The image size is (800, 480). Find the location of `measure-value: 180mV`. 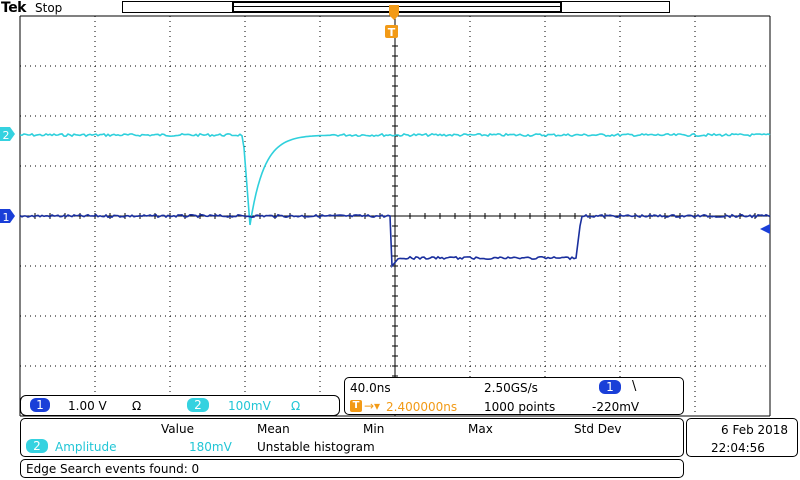

measure-value: 180mV is located at coordinates (210, 447).